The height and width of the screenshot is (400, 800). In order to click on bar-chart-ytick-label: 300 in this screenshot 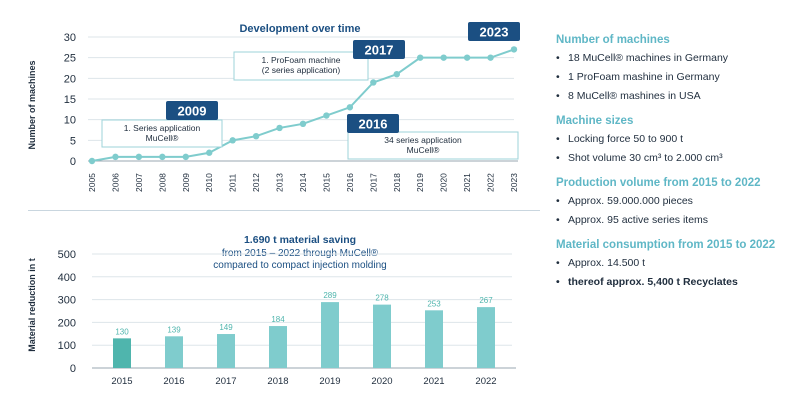, I will do `click(67, 301)`.